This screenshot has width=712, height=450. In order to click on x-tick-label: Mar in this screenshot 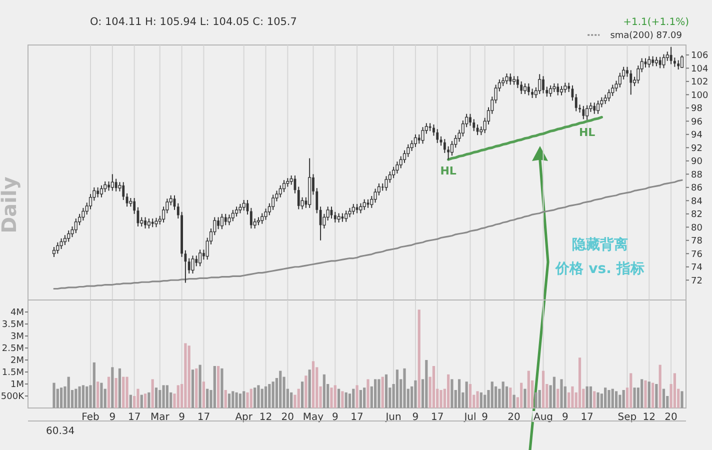, I will do `click(160, 417)`.